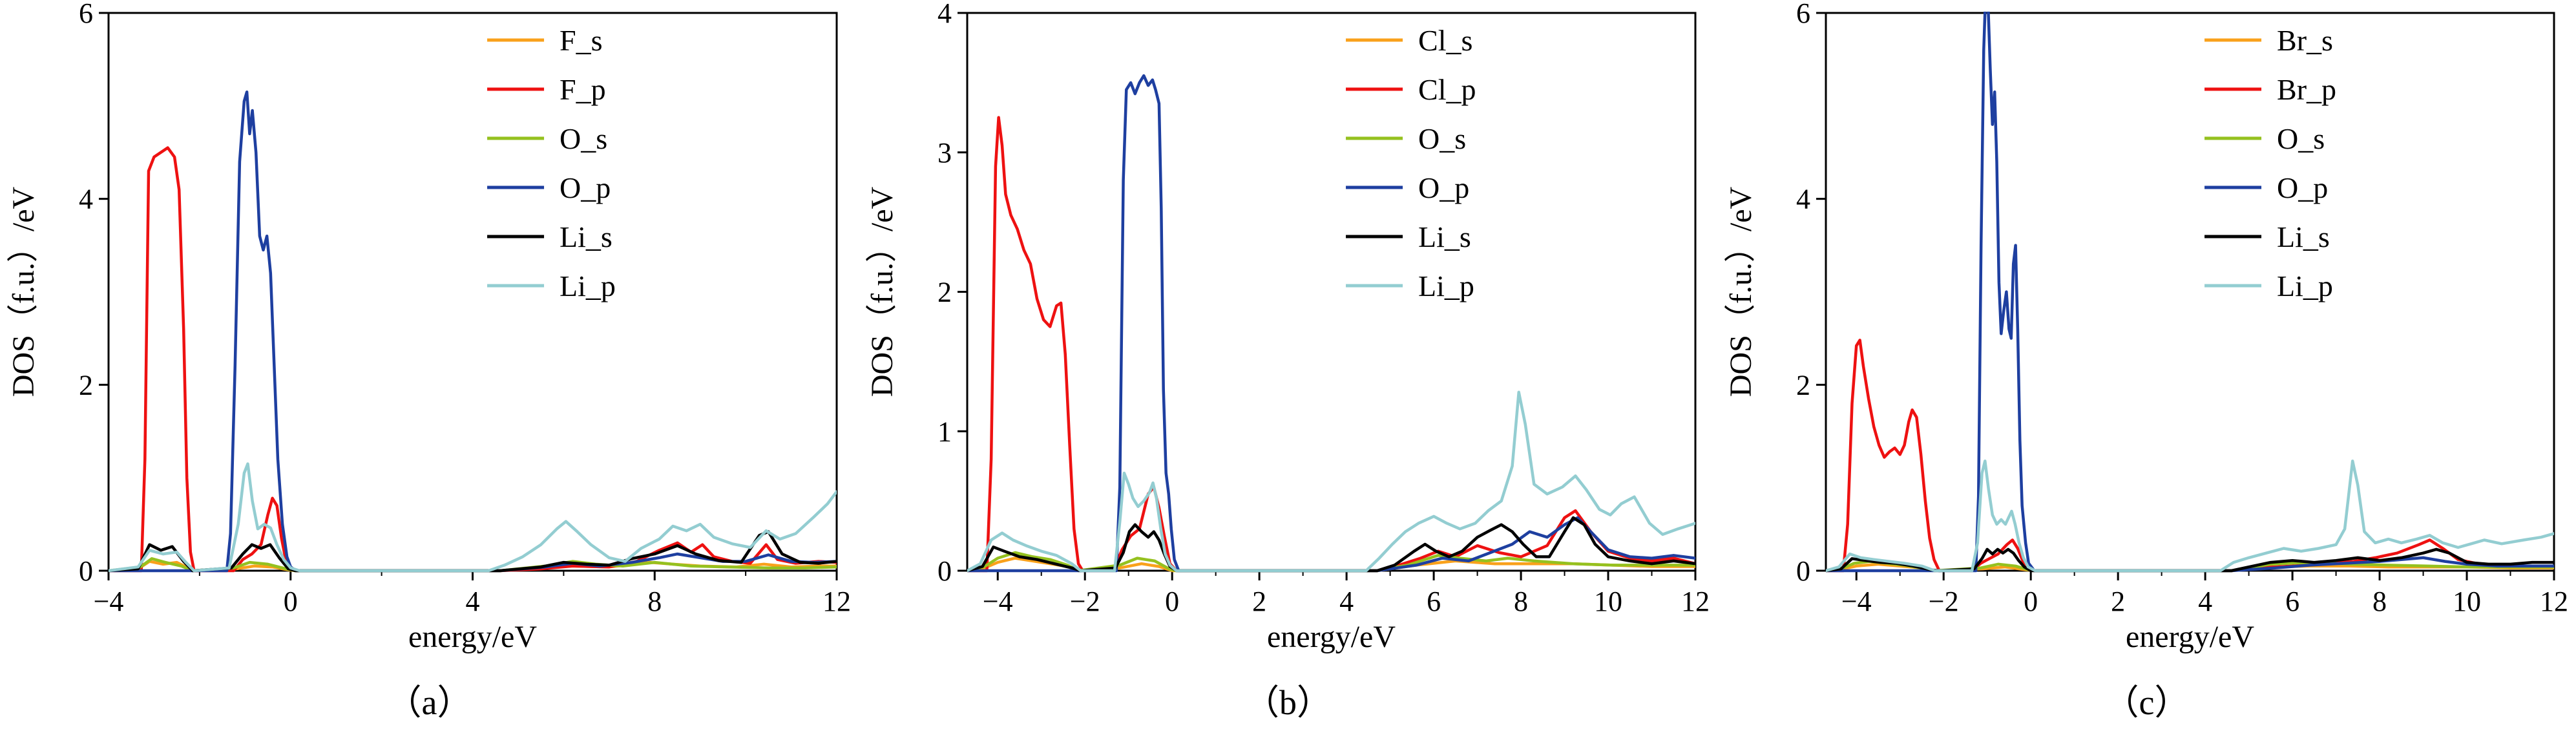 This screenshot has width=2576, height=731. I want to click on svg-text: 1, so click(944, 431).